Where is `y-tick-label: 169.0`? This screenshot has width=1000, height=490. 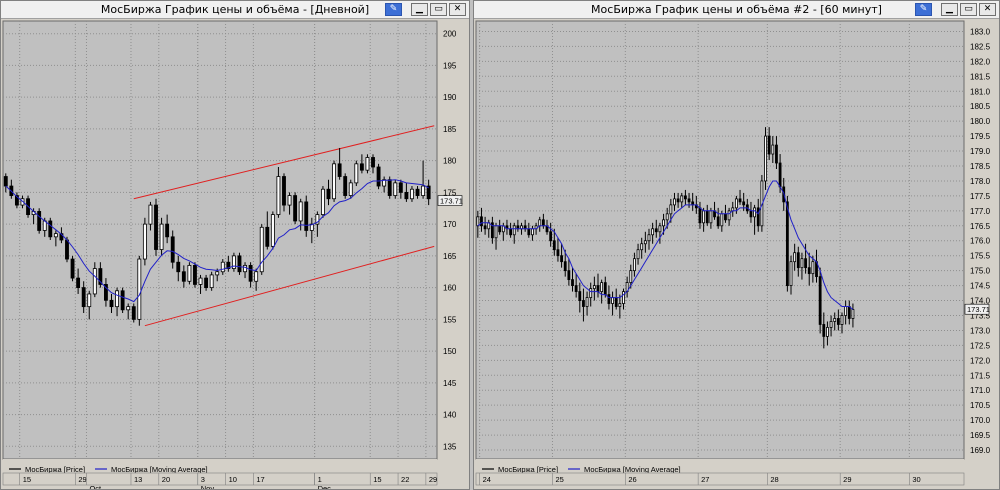
y-tick-label: 169.0 is located at coordinates (980, 450).